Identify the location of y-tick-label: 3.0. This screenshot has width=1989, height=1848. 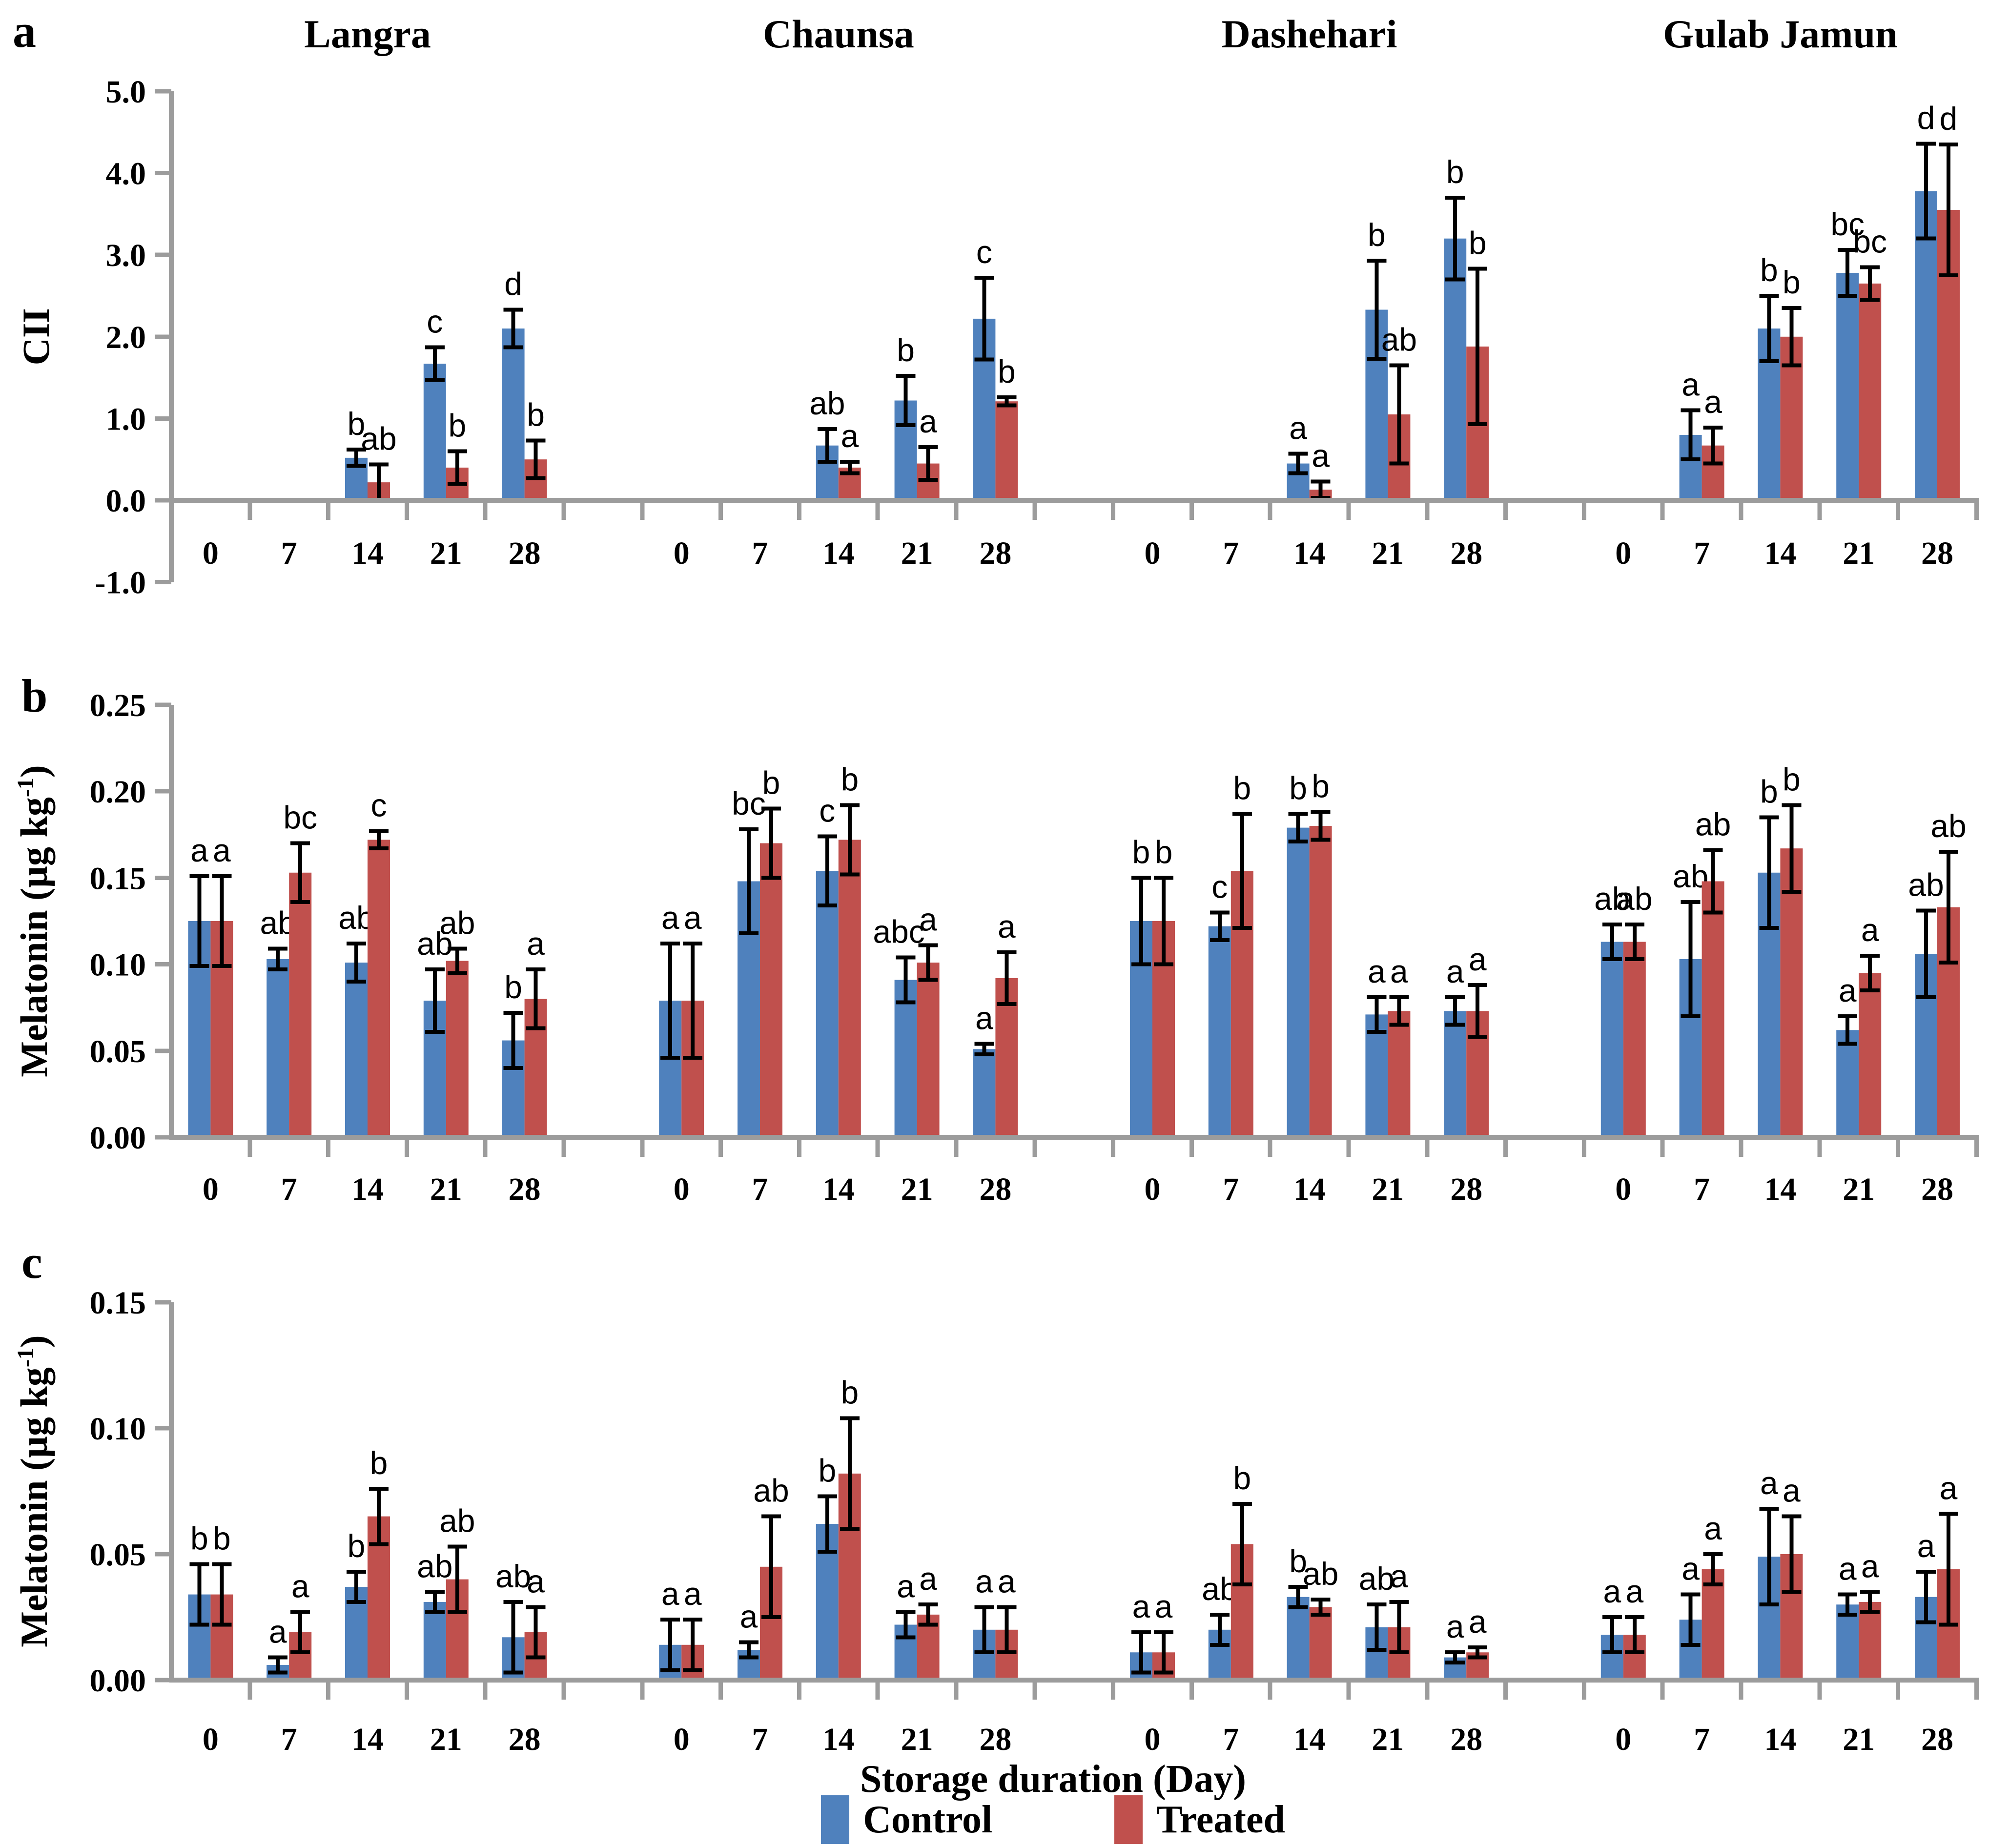
(126, 256).